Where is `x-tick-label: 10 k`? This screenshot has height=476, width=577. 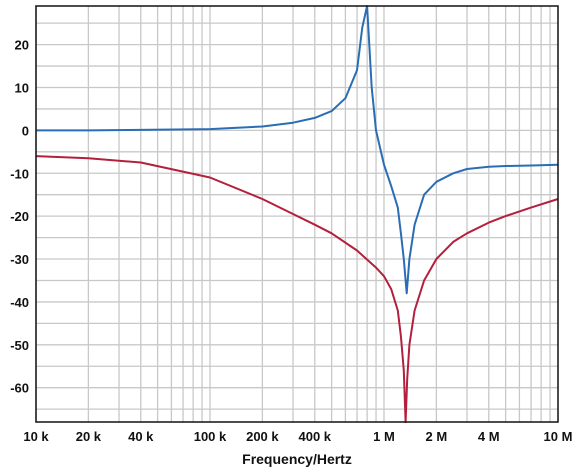
x-tick-label: 10 k is located at coordinates (36, 436).